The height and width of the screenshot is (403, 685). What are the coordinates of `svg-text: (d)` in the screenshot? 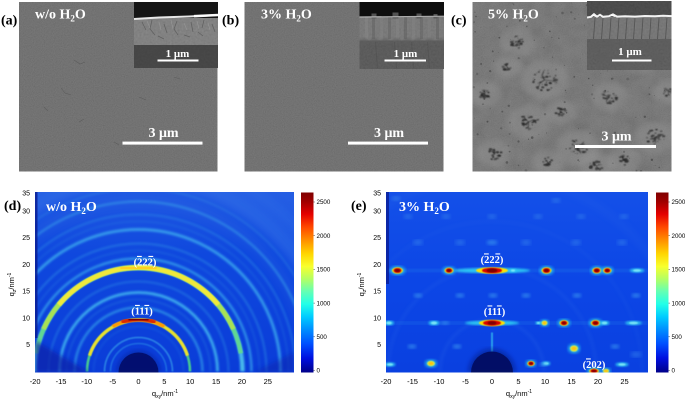 It's located at (12, 206).